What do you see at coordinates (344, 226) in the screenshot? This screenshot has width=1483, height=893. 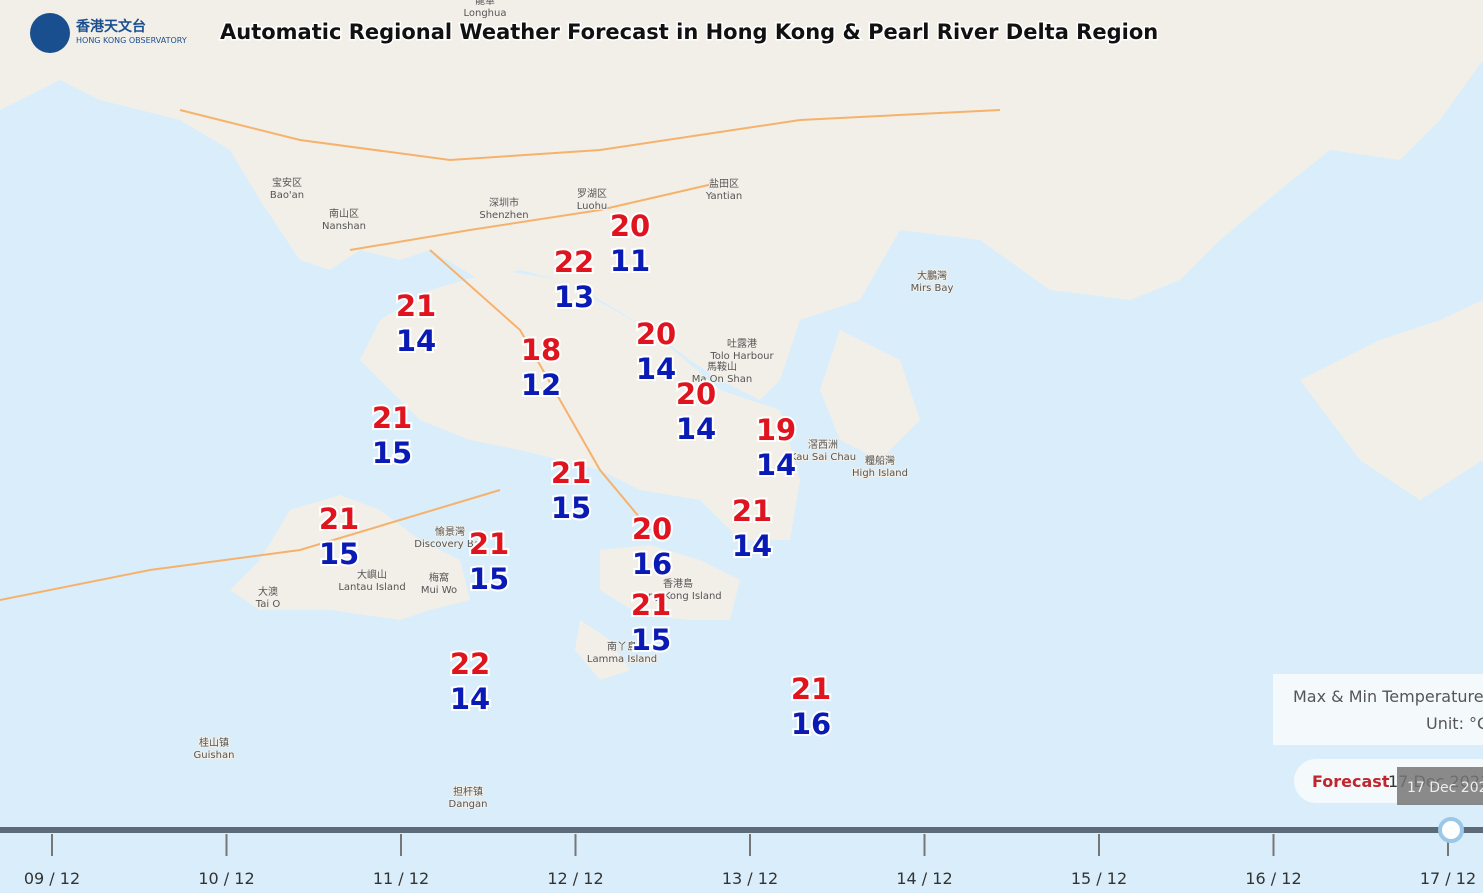 I see `place-en: Nanshan` at bounding box center [344, 226].